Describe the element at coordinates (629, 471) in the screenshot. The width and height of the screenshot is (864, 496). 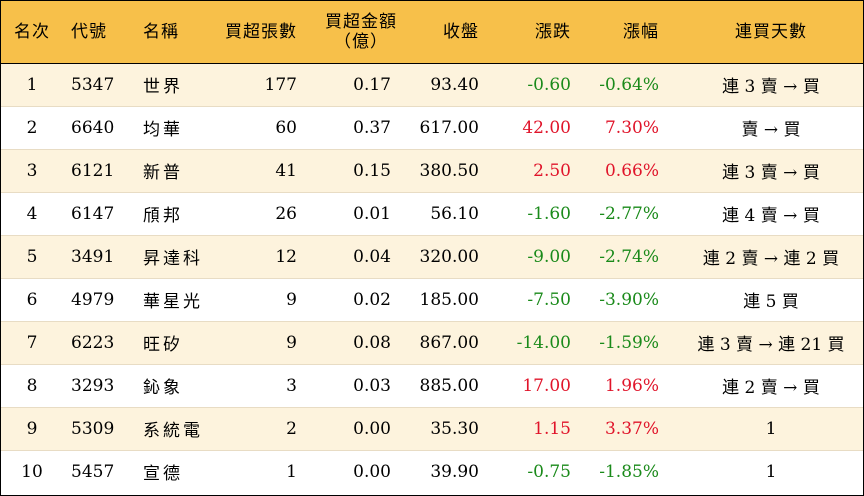
I see `cell-change-pct: -1.85%` at that location.